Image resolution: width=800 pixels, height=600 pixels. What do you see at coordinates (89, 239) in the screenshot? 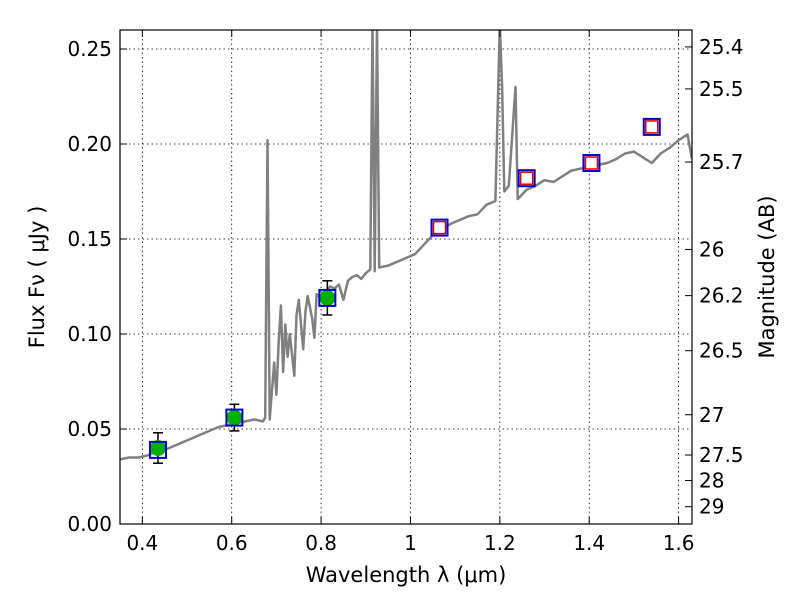
I see `y-tick-label: 0.15` at bounding box center [89, 239].